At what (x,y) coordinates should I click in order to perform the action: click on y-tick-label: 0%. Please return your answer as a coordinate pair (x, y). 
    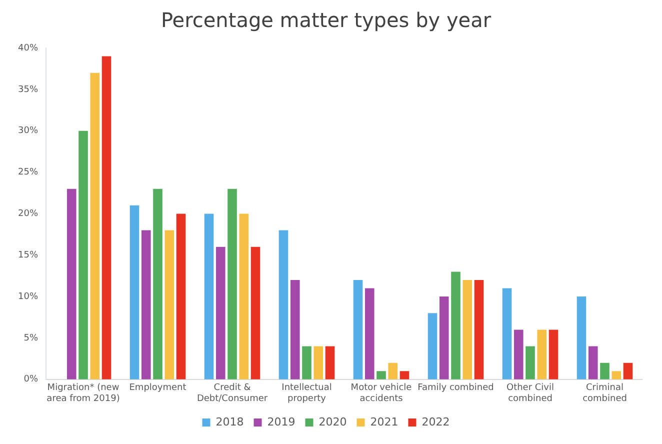
    Looking at the image, I should click on (31, 379).